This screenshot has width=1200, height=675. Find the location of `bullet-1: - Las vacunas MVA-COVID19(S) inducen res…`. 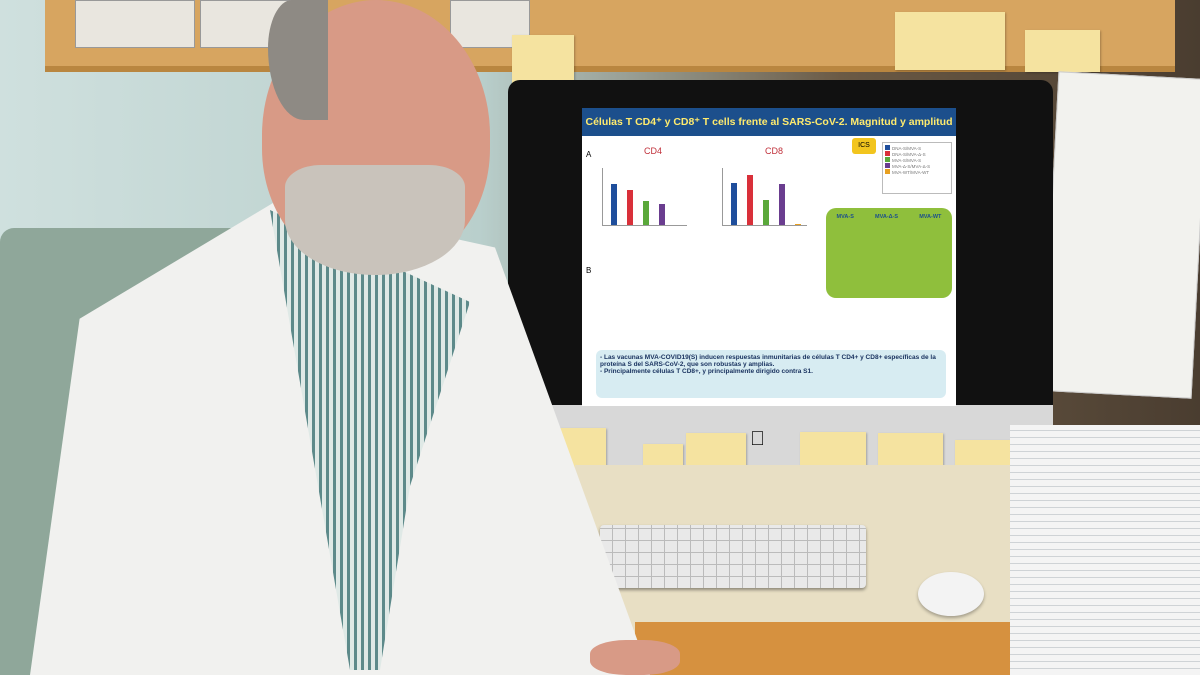

bullet-1: - Las vacunas MVA-COVID19(S) inducen res… is located at coordinates (768, 361).